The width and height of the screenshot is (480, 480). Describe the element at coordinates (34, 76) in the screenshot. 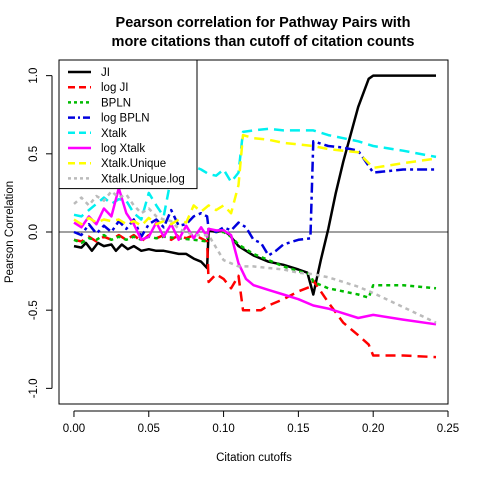

I see `y-tick-label: 1.0` at that location.